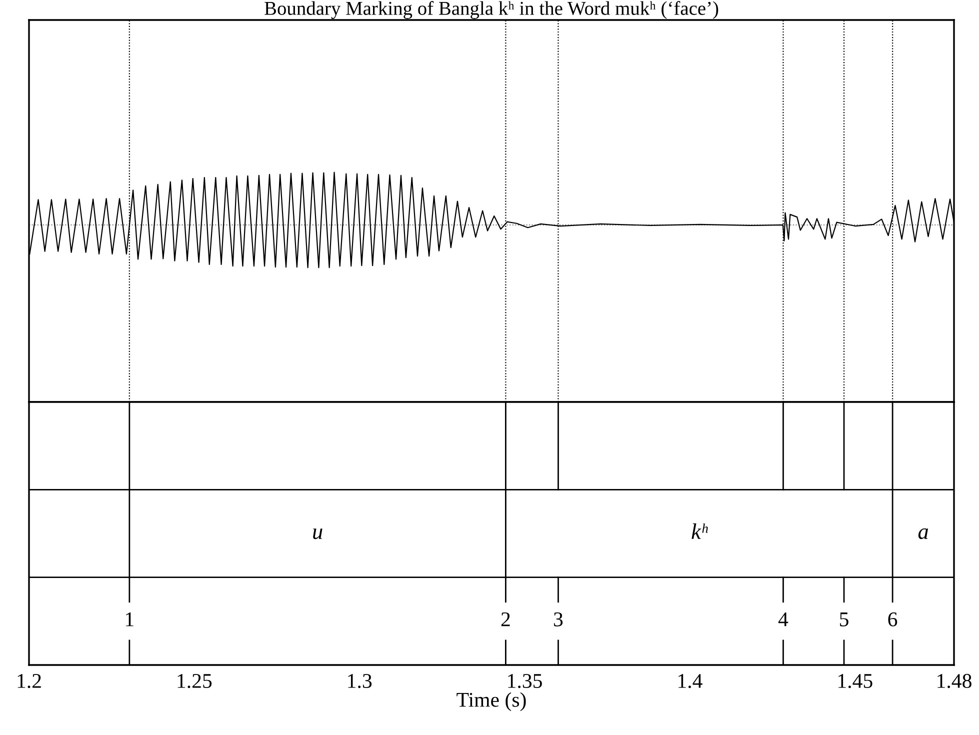  What do you see at coordinates (690, 681) in the screenshot?
I see `x-tick-label: 1.4` at bounding box center [690, 681].